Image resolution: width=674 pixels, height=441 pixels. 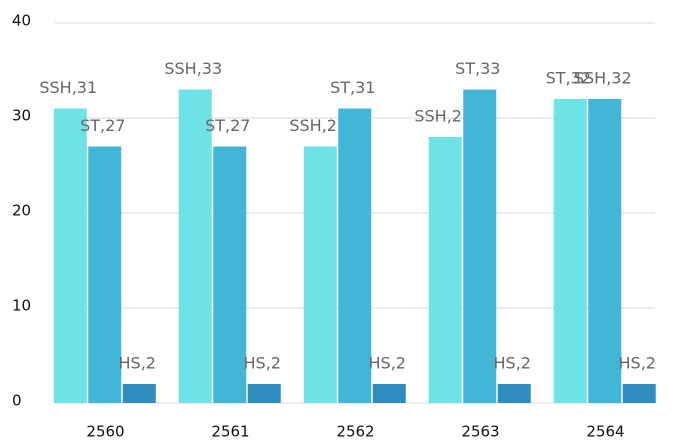 I want to click on value-label: ST,33, so click(x=477, y=68).